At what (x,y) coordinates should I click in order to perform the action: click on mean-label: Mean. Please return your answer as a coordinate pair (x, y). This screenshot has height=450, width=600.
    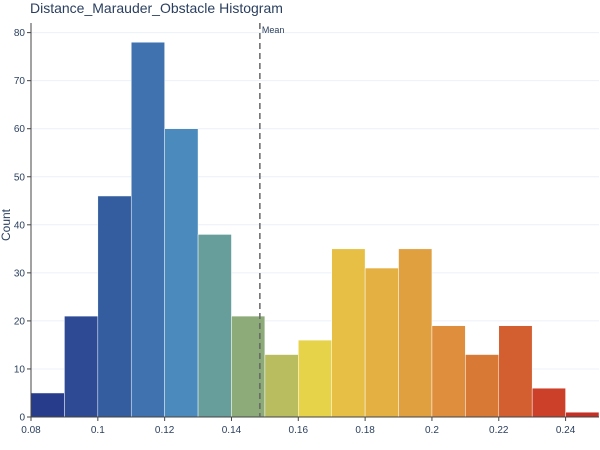
    Looking at the image, I should click on (273, 30).